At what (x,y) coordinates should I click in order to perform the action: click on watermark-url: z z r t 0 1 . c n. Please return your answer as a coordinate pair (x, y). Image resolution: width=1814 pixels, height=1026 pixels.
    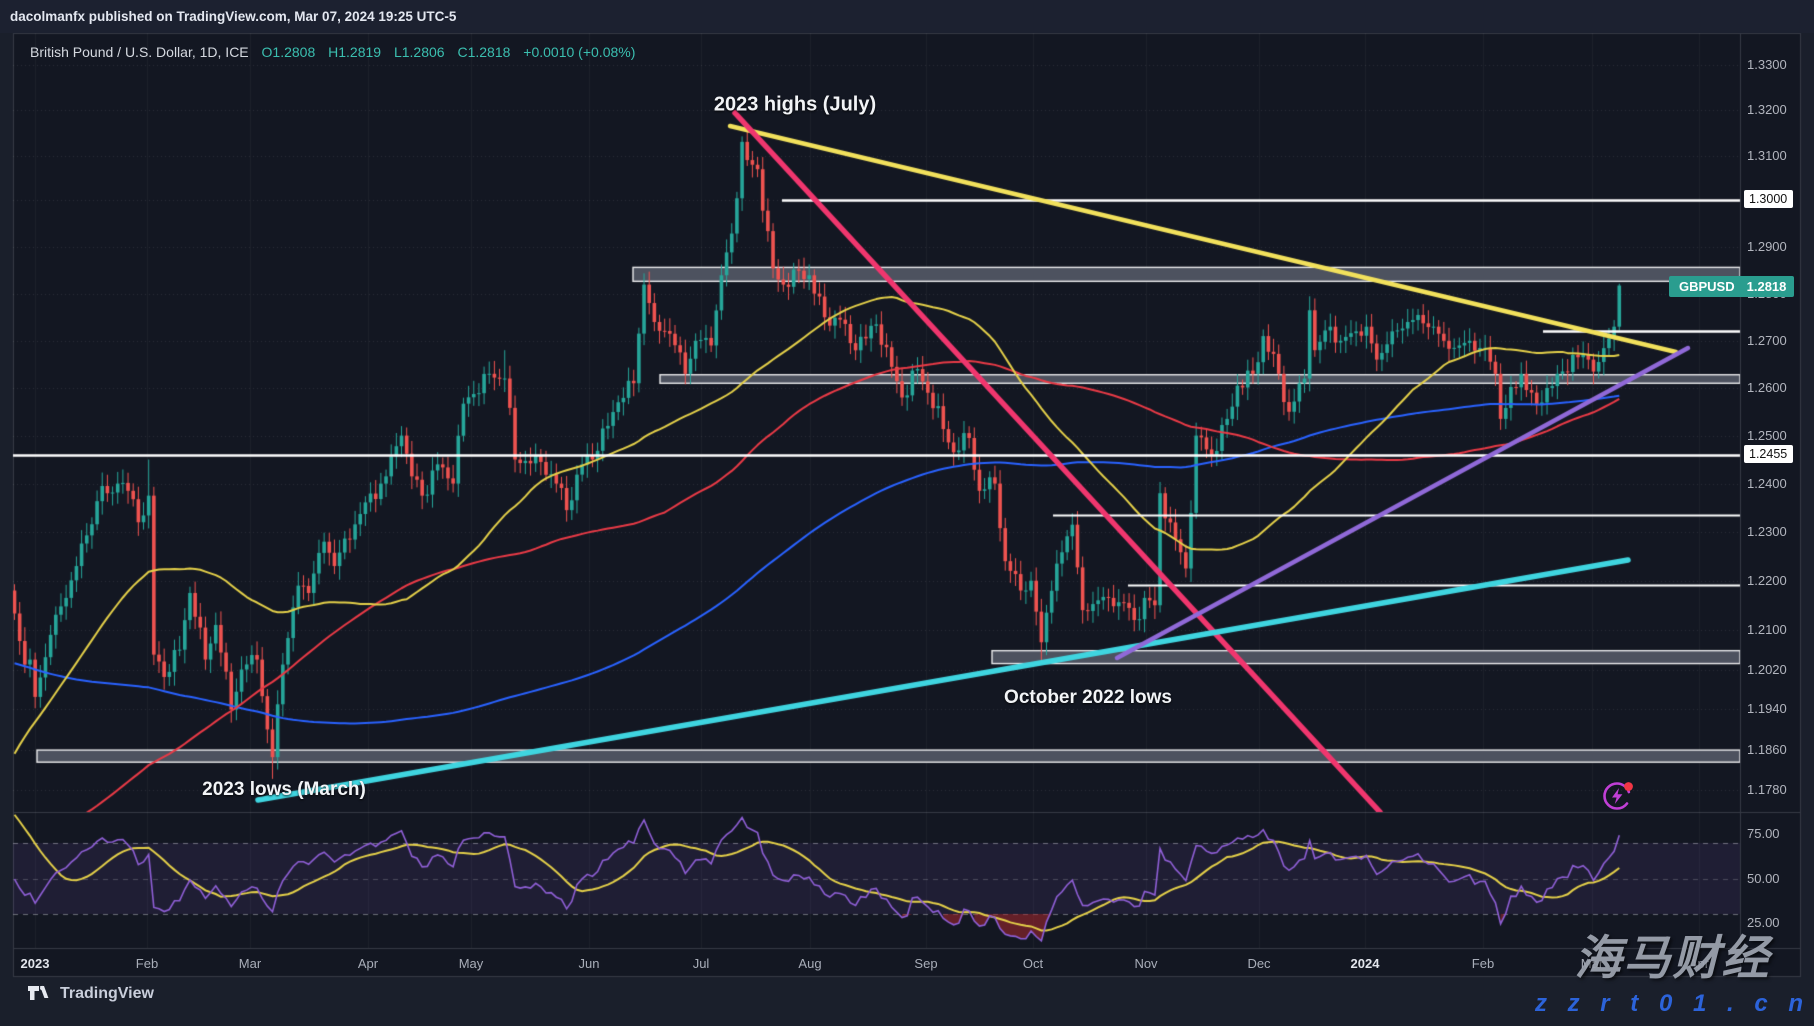
    Looking at the image, I should click on (1672, 1003).